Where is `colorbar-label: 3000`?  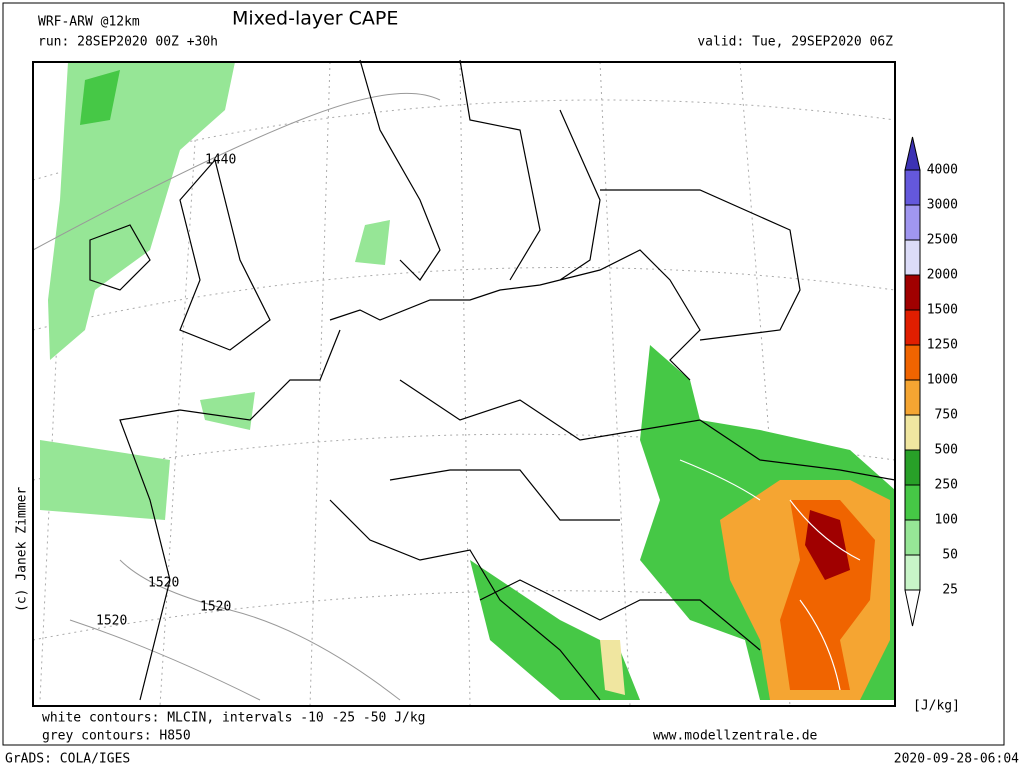 colorbar-label: 3000 is located at coordinates (942, 205).